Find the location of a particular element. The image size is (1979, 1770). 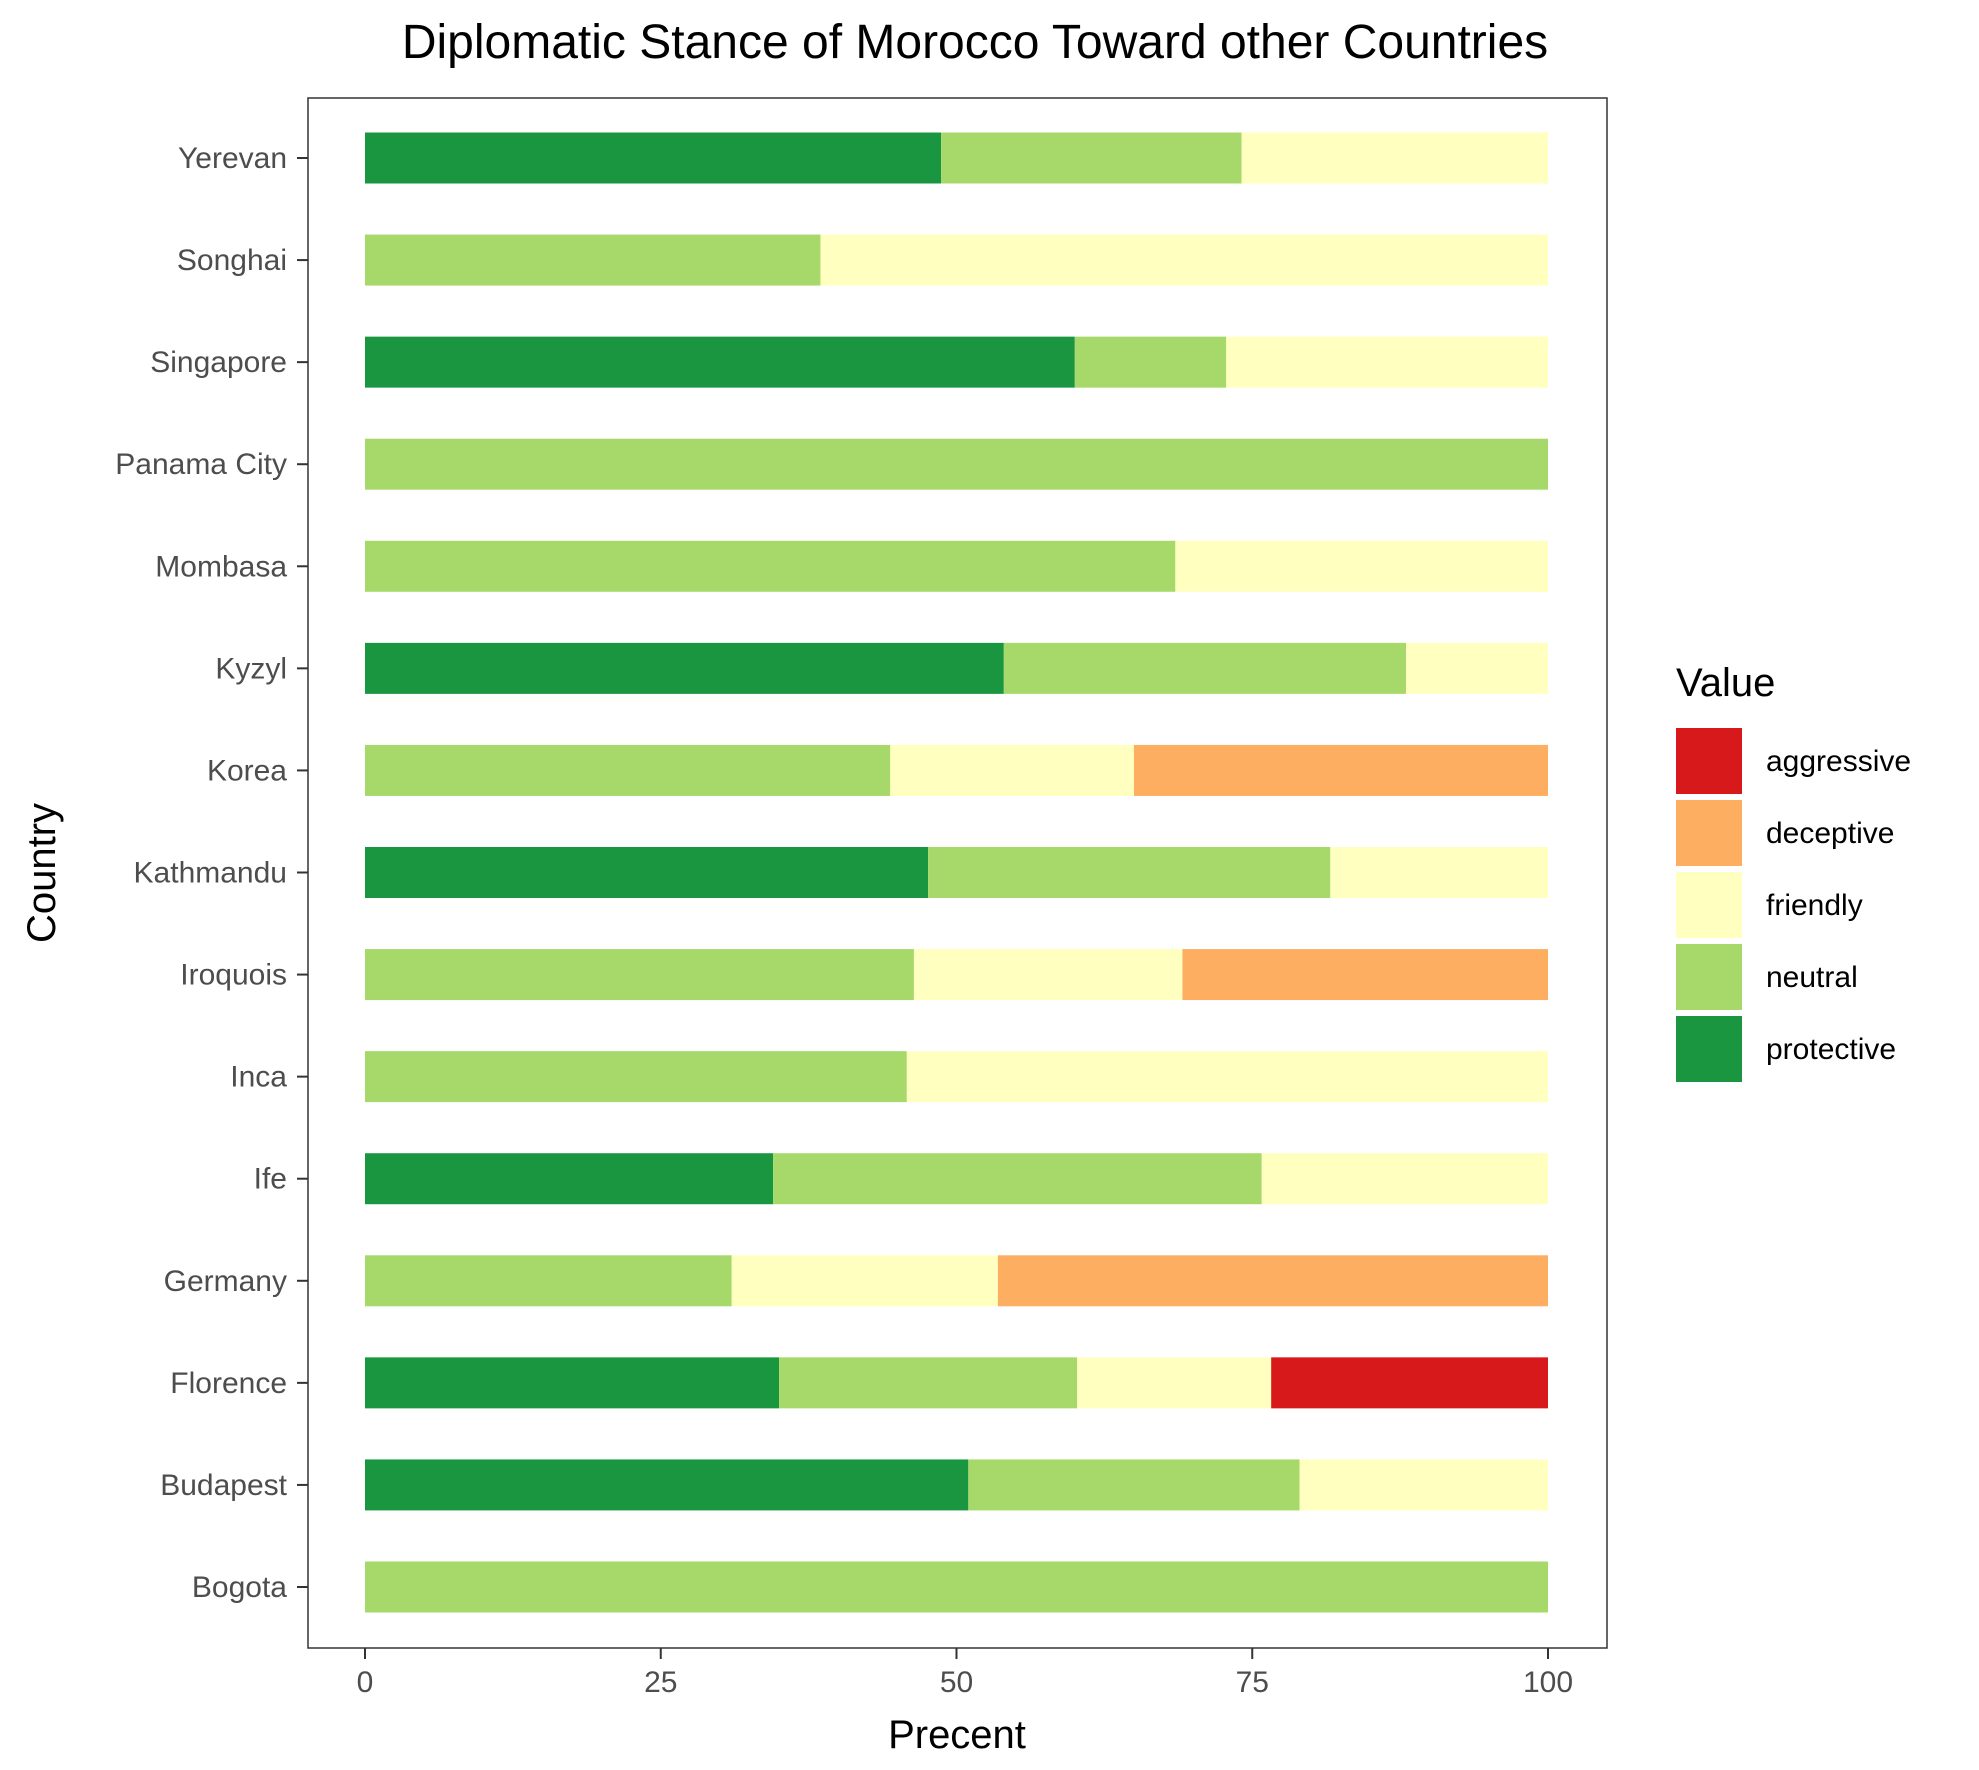

legend-label-protective: protective is located at coordinates (1831, 1049).